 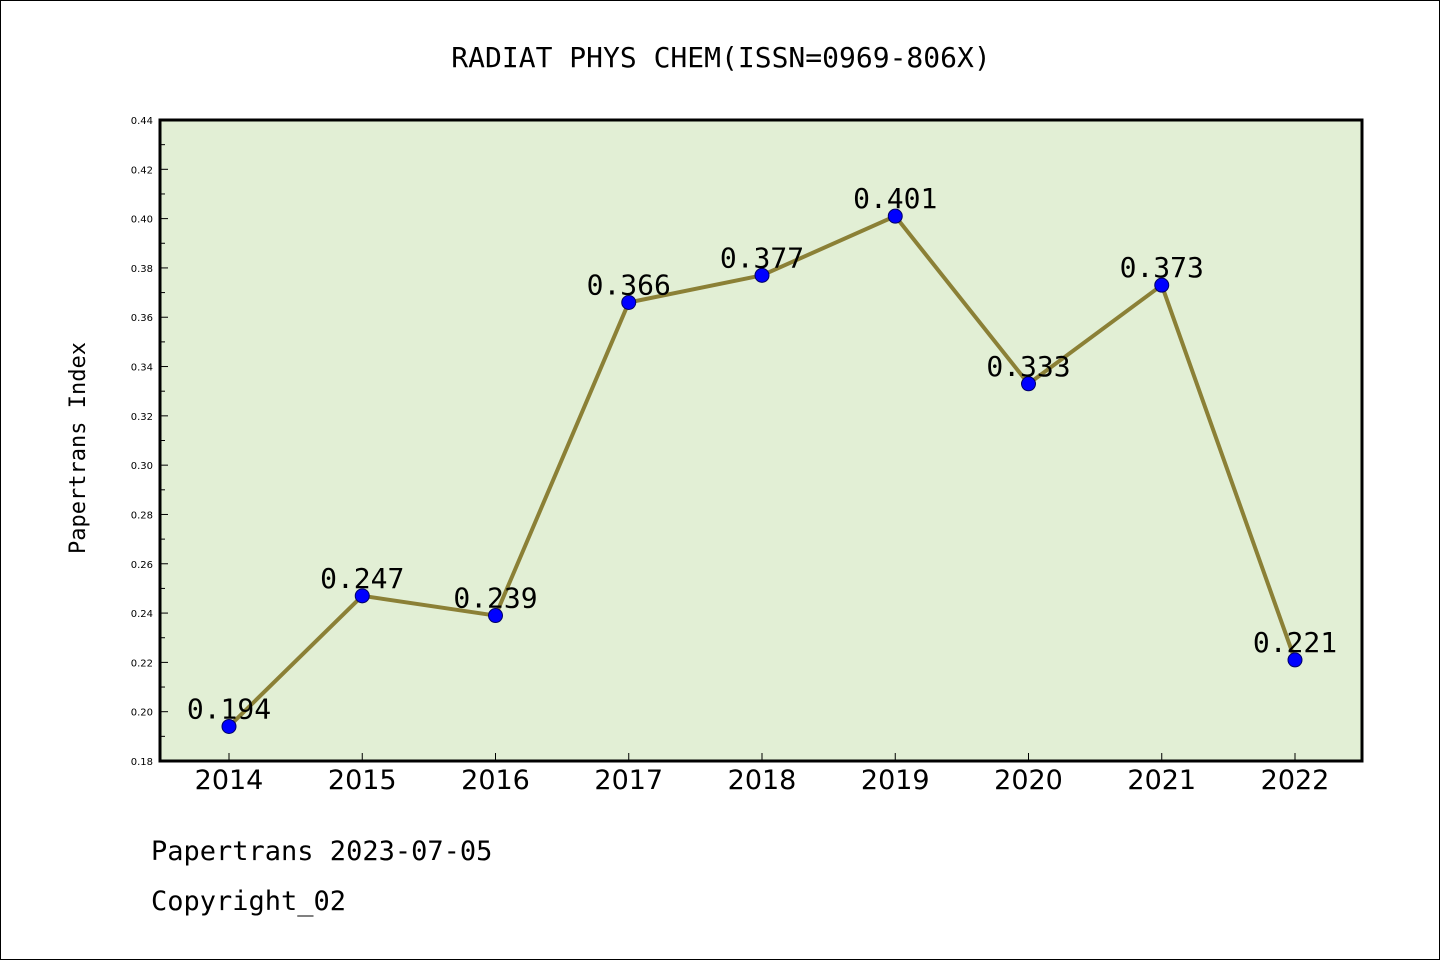 What do you see at coordinates (1162, 267) in the screenshot?
I see `data-label: 0.373` at bounding box center [1162, 267].